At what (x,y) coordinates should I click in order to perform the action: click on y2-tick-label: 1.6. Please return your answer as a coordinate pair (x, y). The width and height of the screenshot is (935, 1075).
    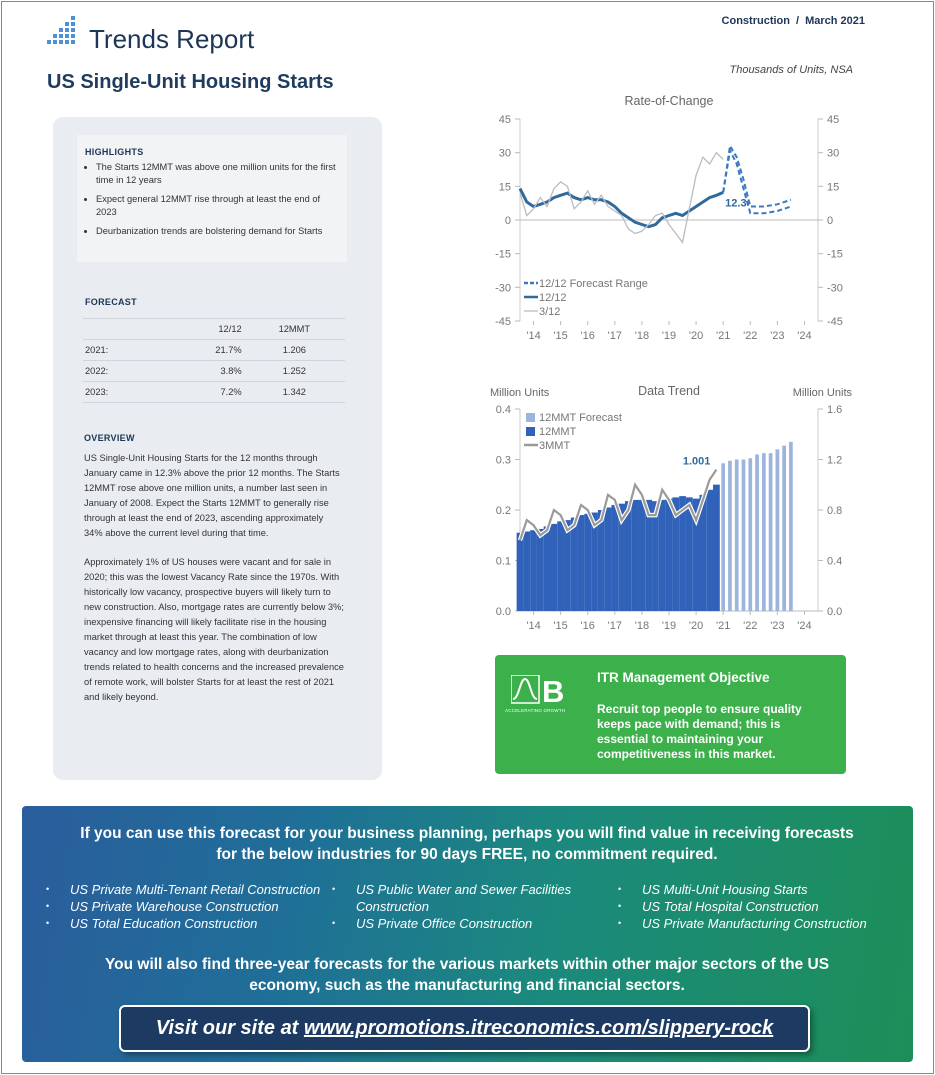
    Looking at the image, I should click on (834, 410).